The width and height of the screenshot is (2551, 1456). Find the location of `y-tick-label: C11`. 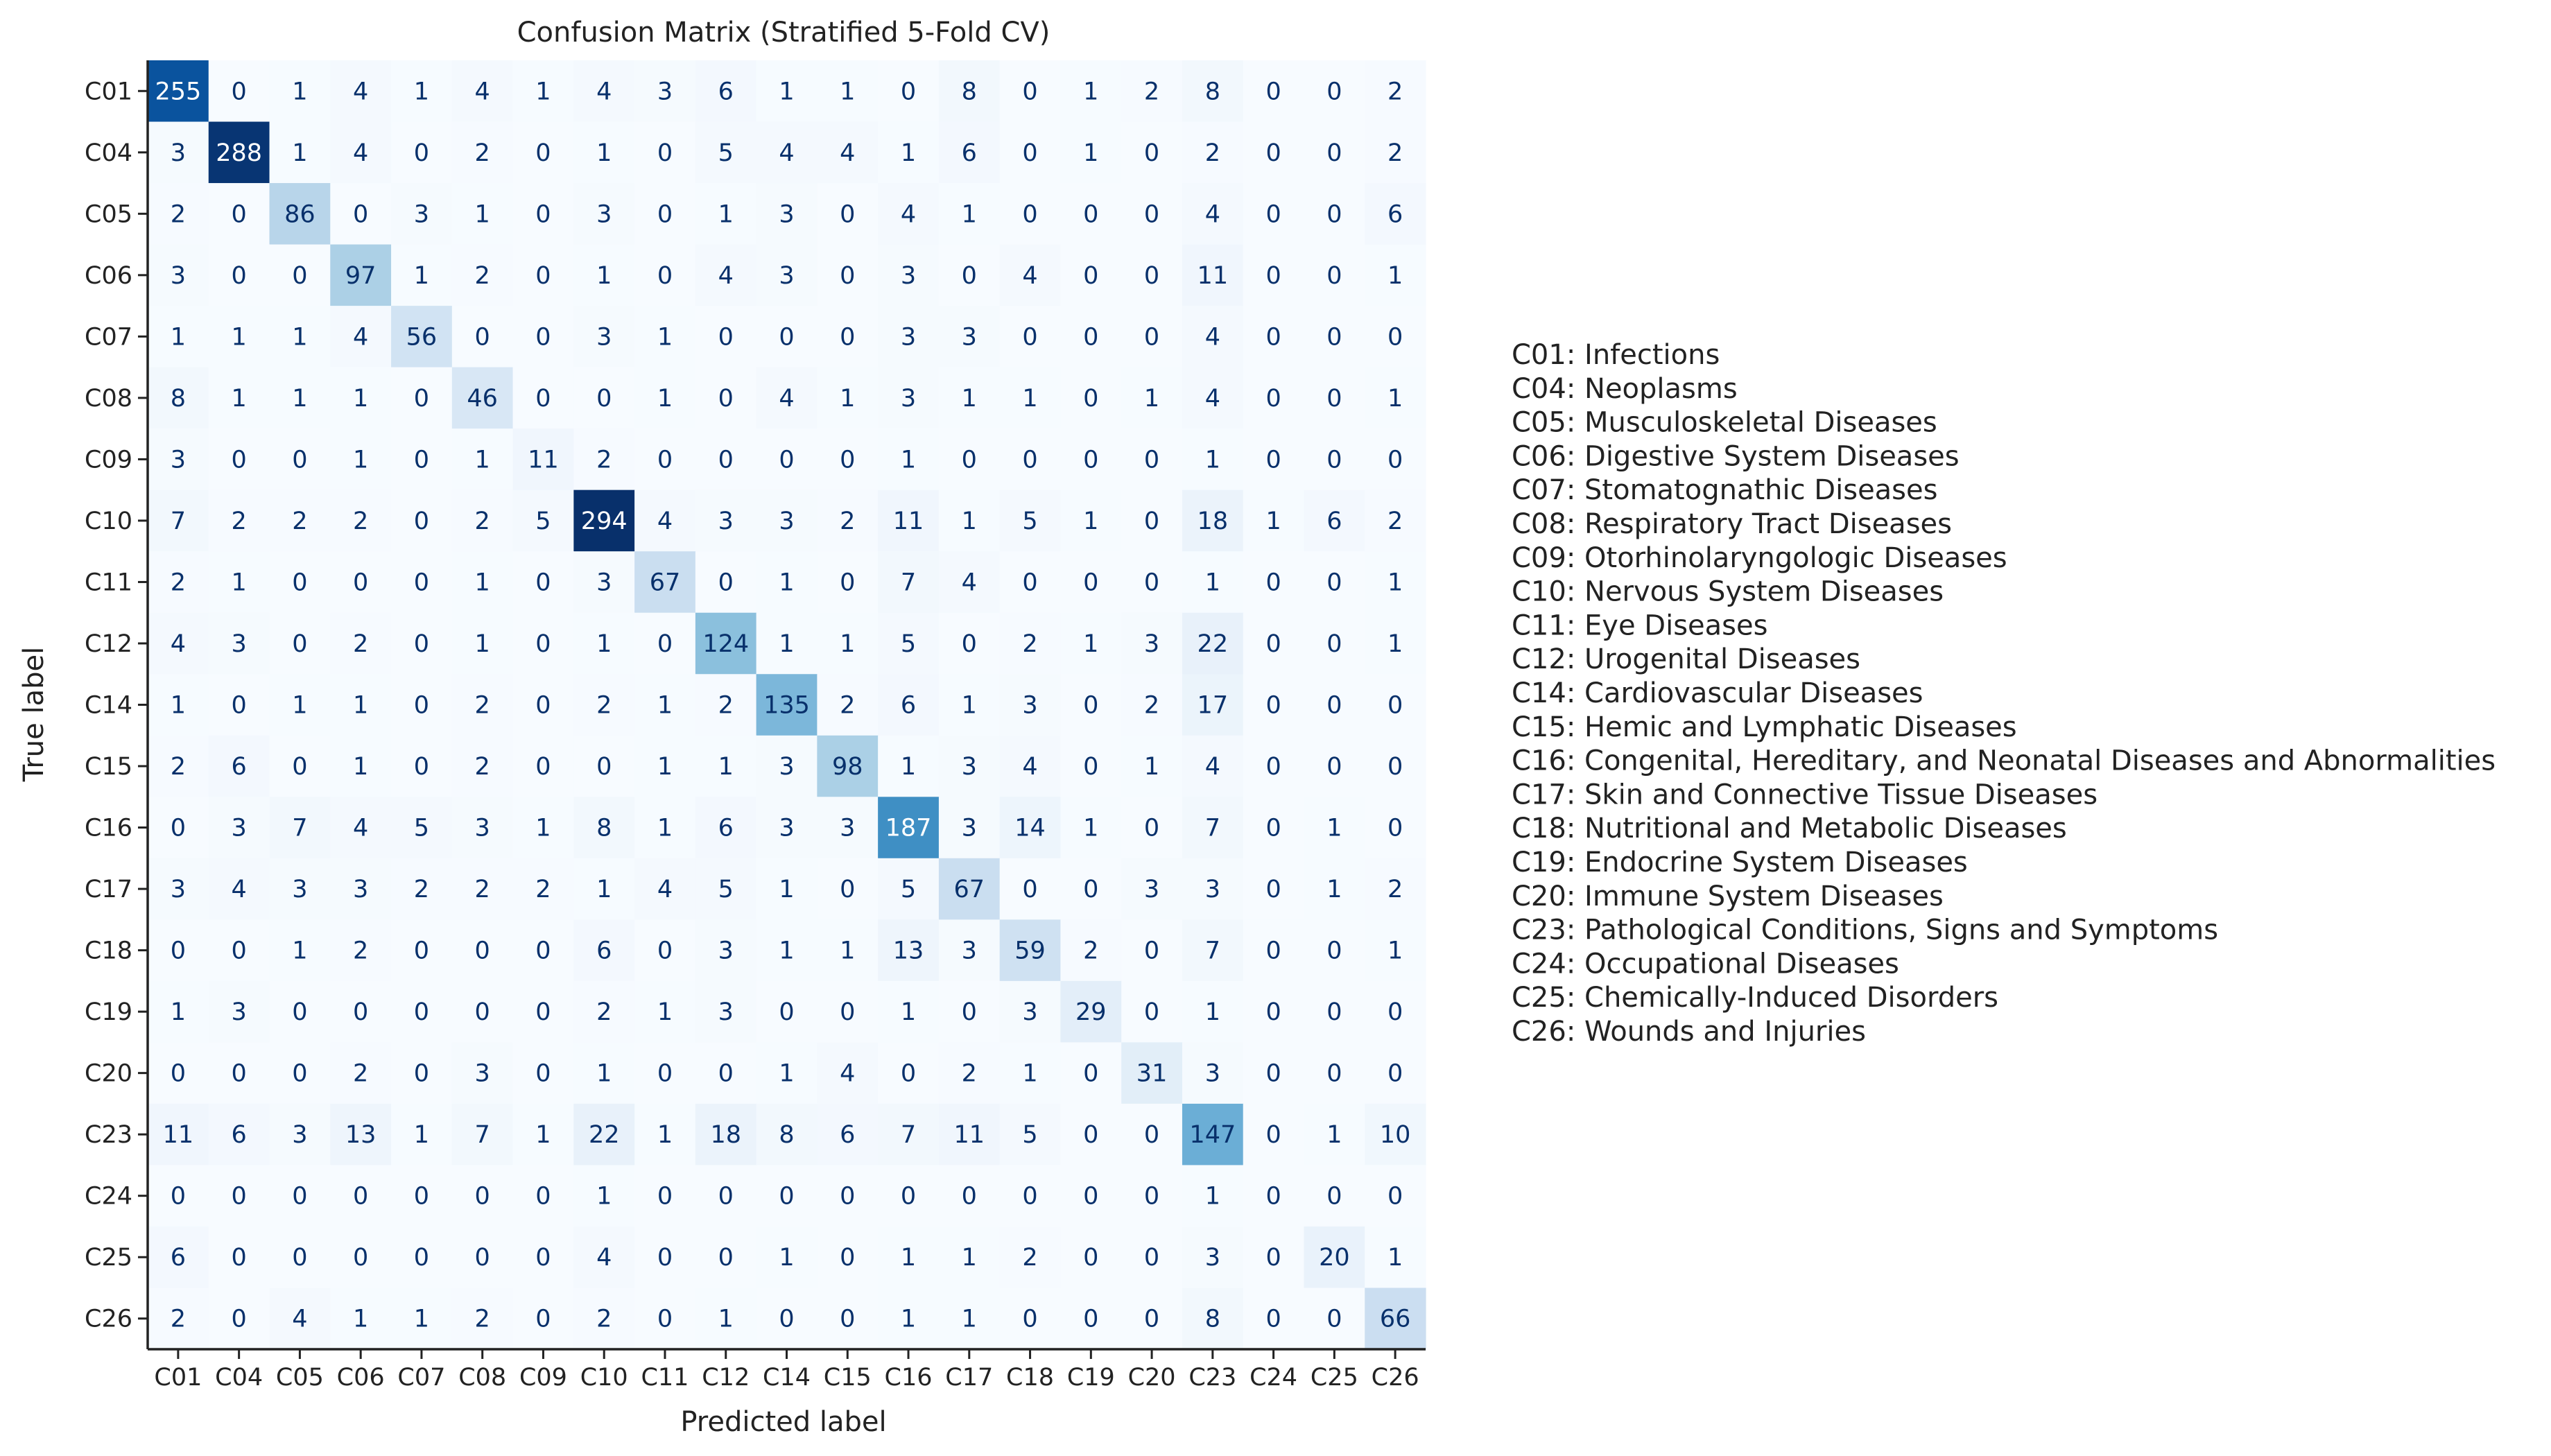

y-tick-label: C11 is located at coordinates (109, 582).